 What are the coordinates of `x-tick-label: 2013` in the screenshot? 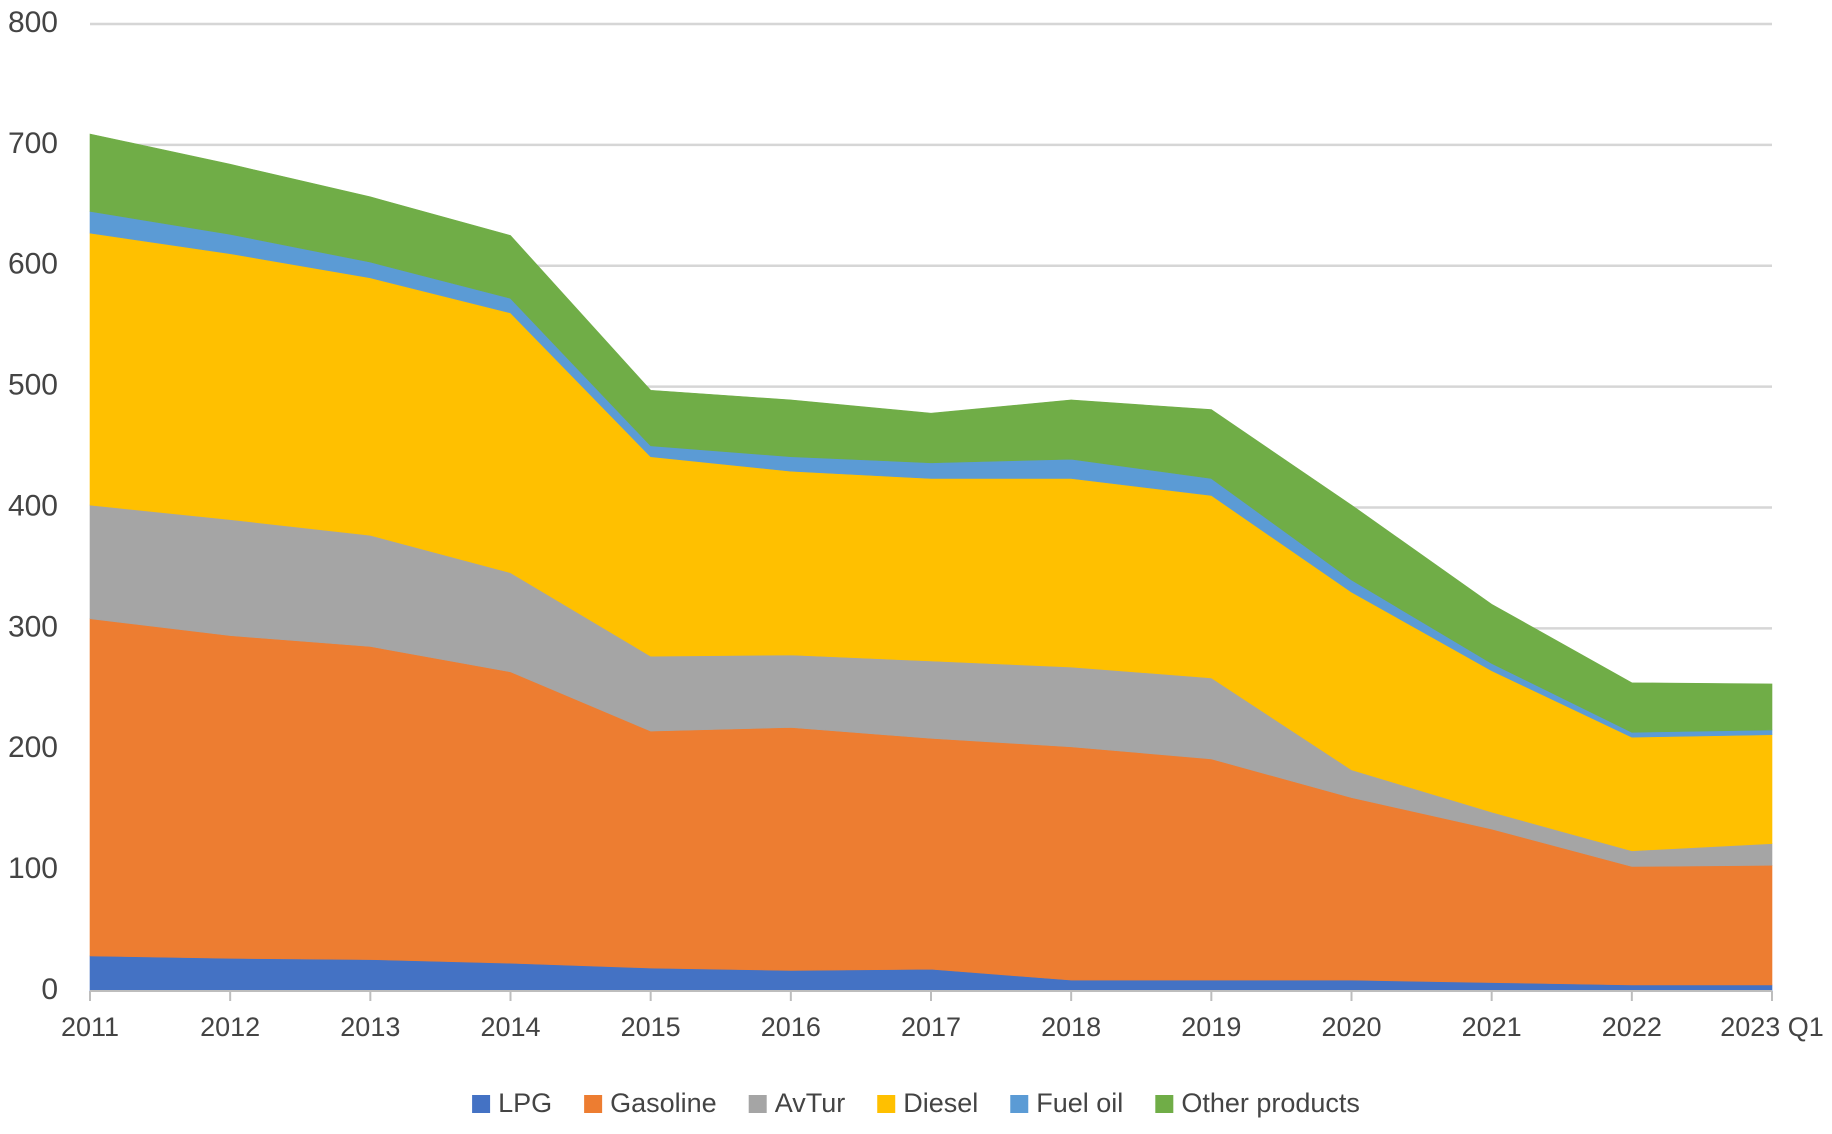 It's located at (370, 1027).